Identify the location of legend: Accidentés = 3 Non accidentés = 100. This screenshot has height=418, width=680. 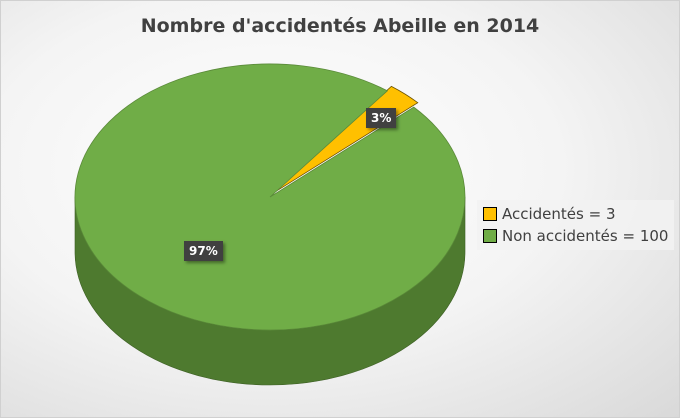
(576, 225).